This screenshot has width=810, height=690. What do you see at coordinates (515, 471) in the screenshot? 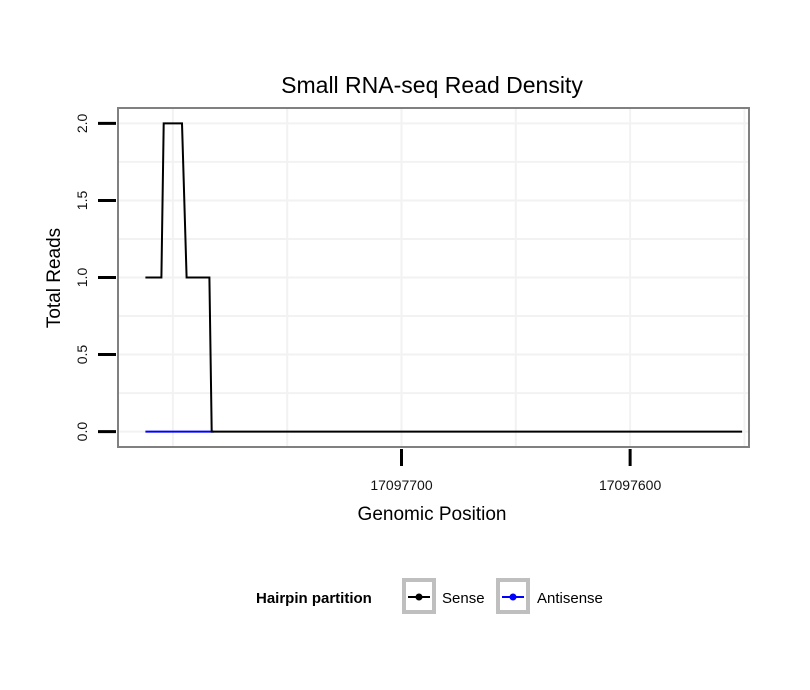
I see `x-axis-ticks: 17097700 17097600` at bounding box center [515, 471].